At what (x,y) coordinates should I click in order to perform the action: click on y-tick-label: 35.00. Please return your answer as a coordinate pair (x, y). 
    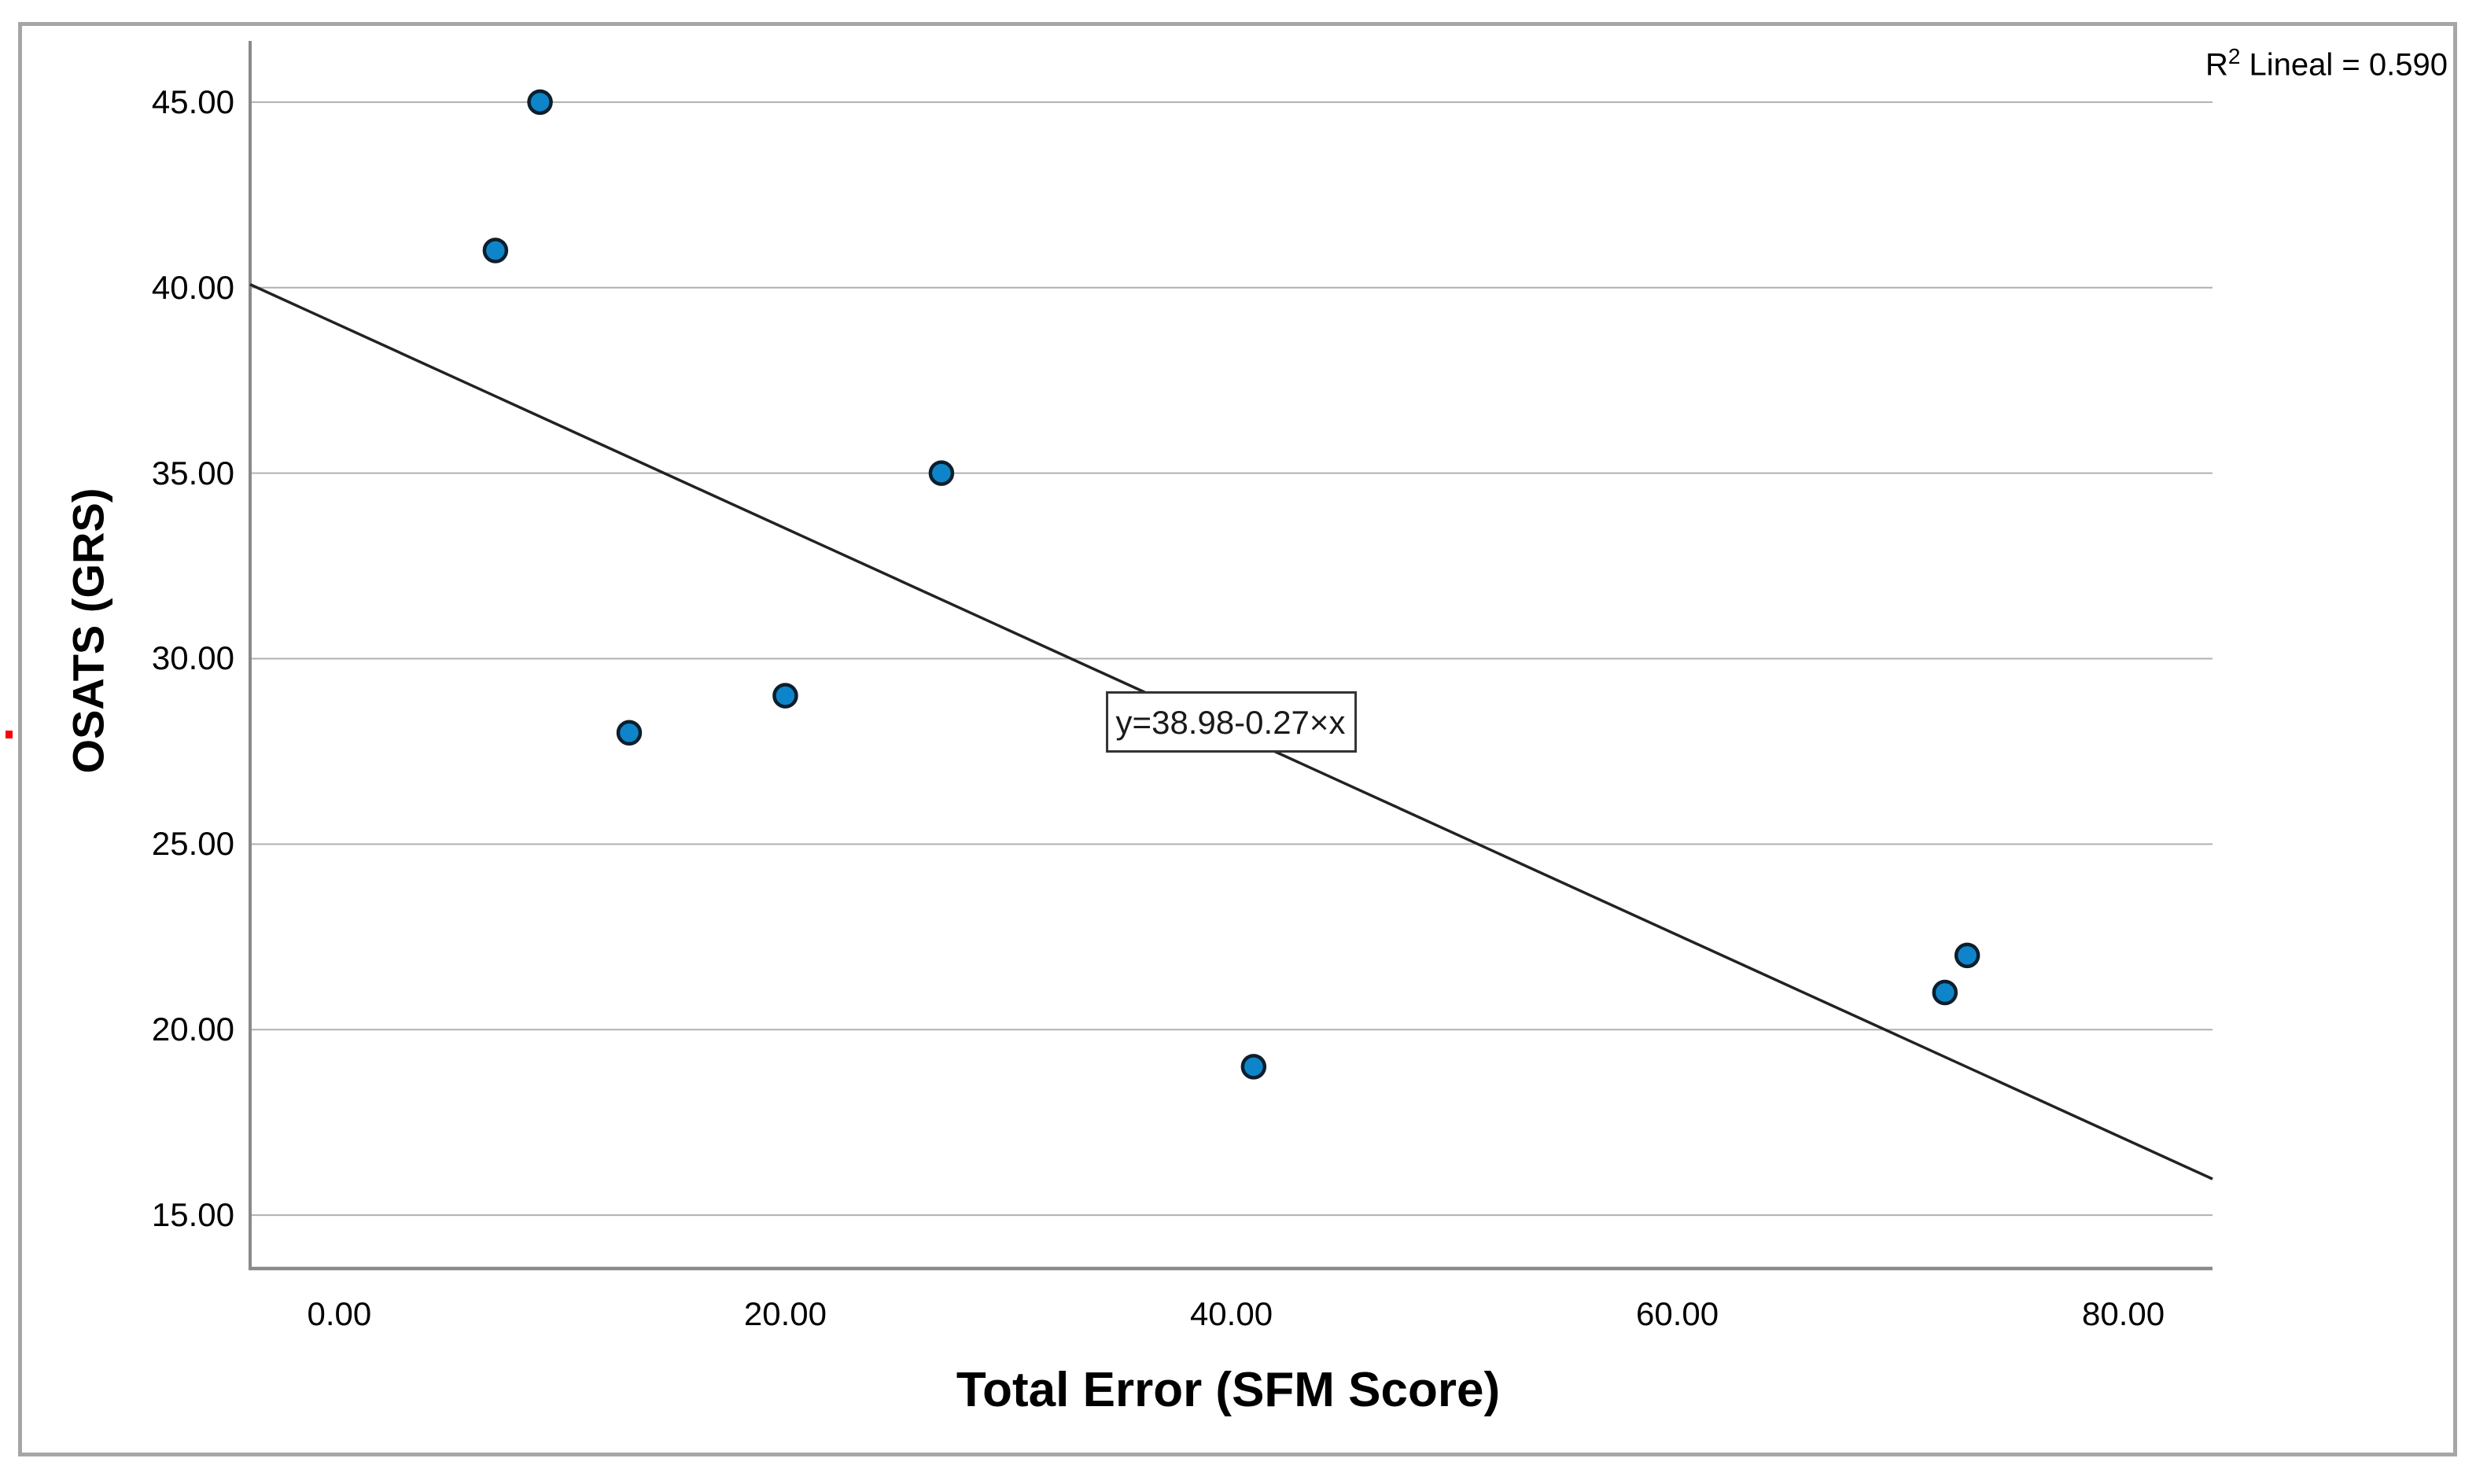
    Looking at the image, I should click on (192, 473).